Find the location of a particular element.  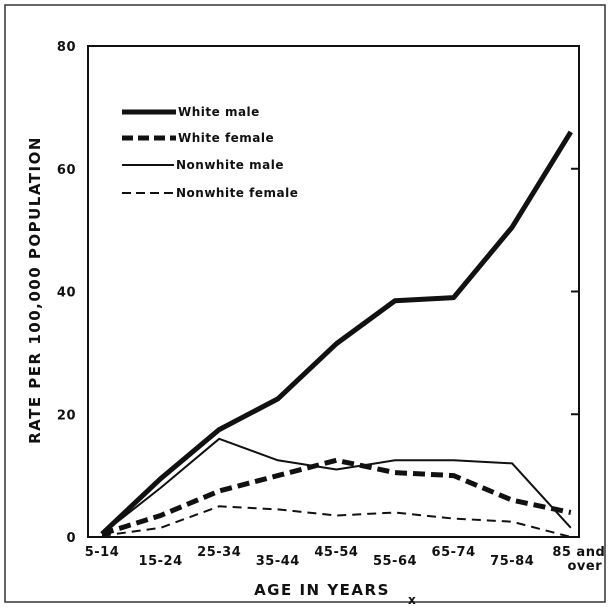

y-tick-label: 60 is located at coordinates (66, 170).